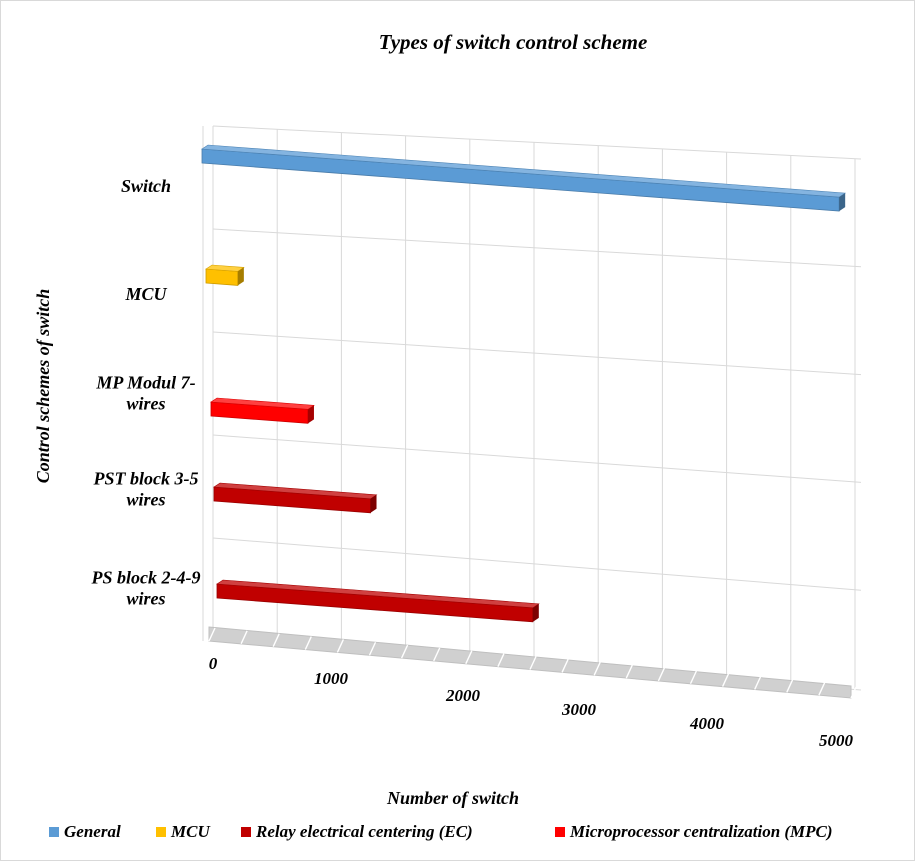 The width and height of the screenshot is (915, 861). Describe the element at coordinates (146, 578) in the screenshot. I see `category-label: PS block 2-4-9` at that location.